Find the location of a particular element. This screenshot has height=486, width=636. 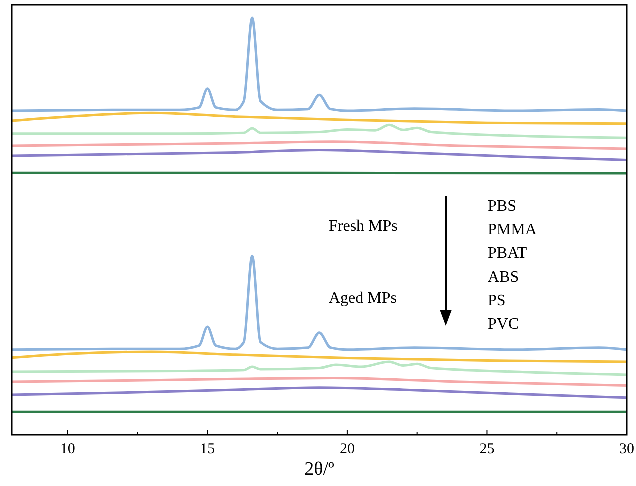

x-tick-label: 25 is located at coordinates (487, 450).